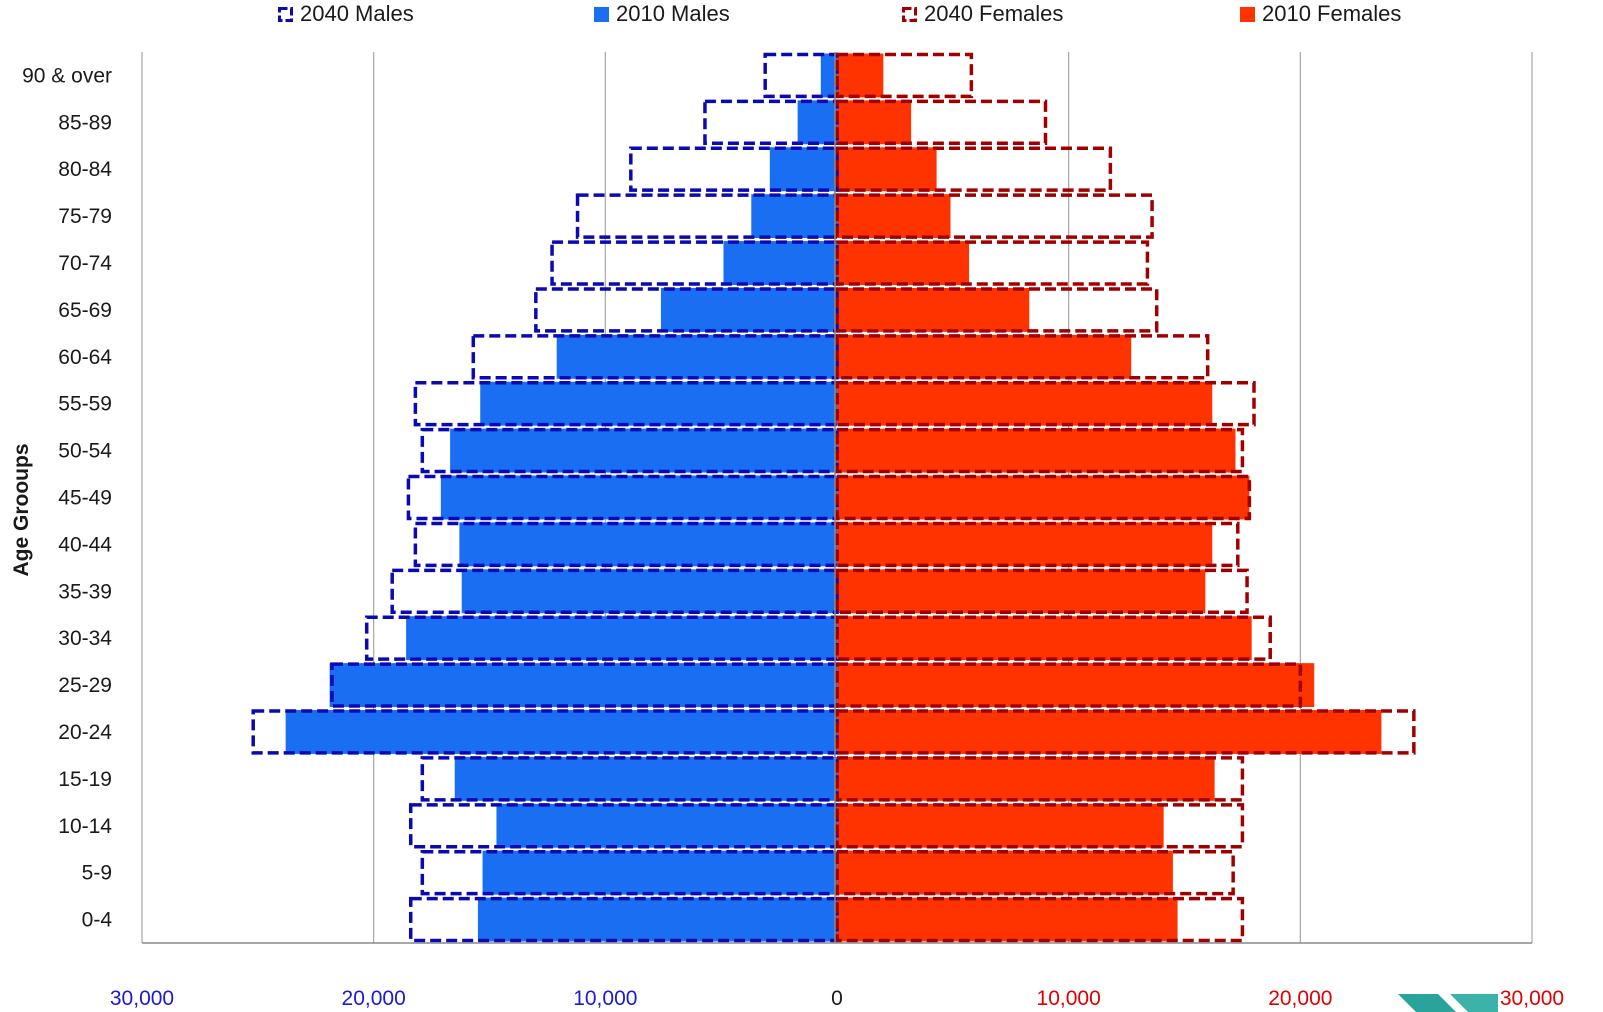  I want to click on 2010-males-bar-5-9, so click(659, 872).